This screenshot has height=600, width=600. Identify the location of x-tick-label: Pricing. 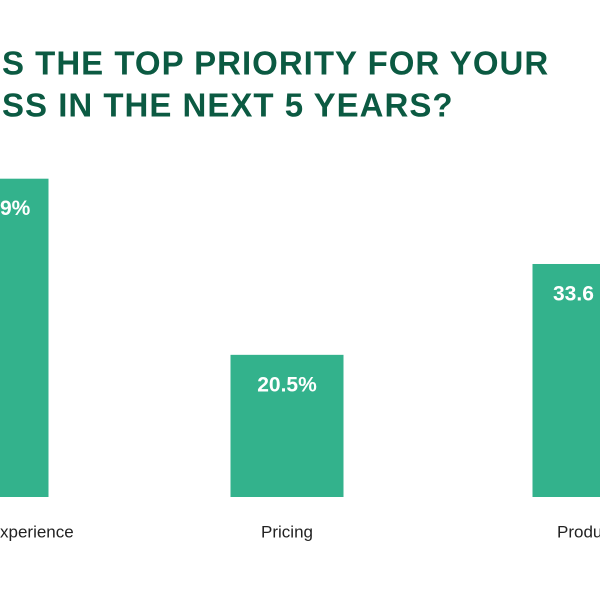
(287, 531).